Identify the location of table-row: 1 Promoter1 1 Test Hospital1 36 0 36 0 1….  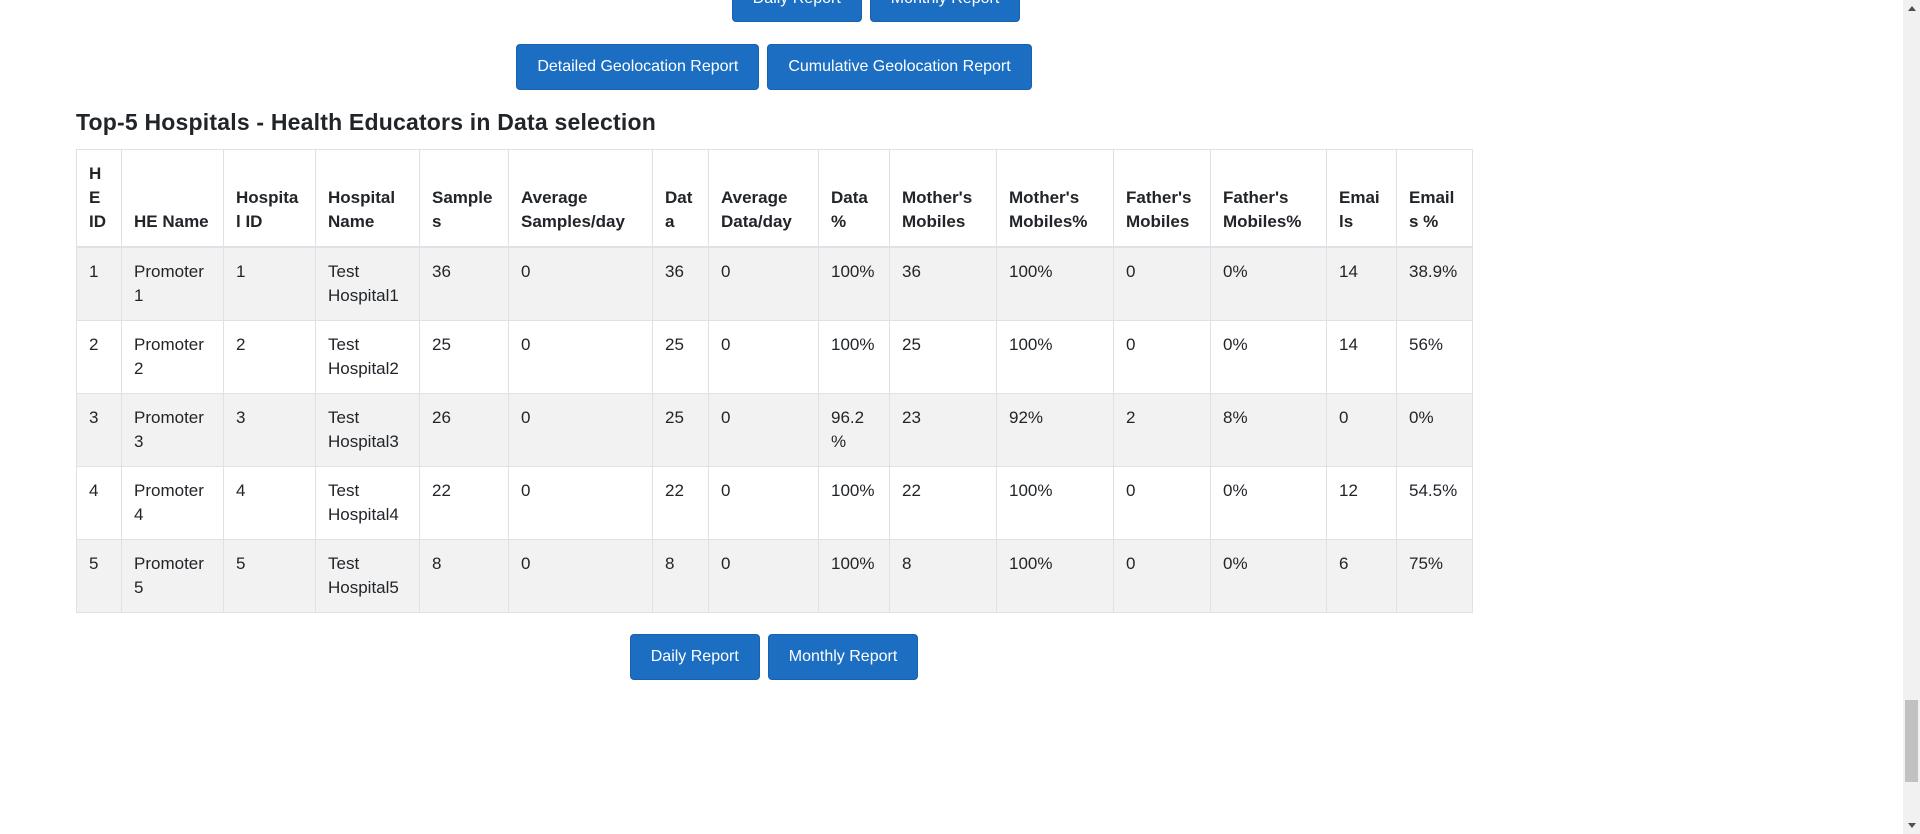
(774, 283).